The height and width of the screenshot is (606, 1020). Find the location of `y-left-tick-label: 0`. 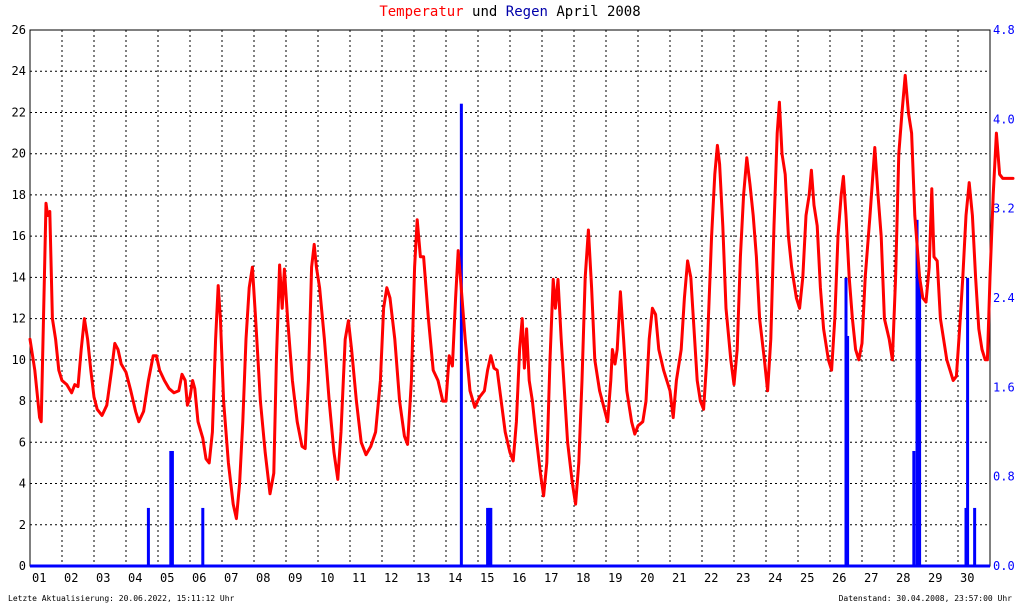

y-left-tick-label: 0 is located at coordinates (22, 566).